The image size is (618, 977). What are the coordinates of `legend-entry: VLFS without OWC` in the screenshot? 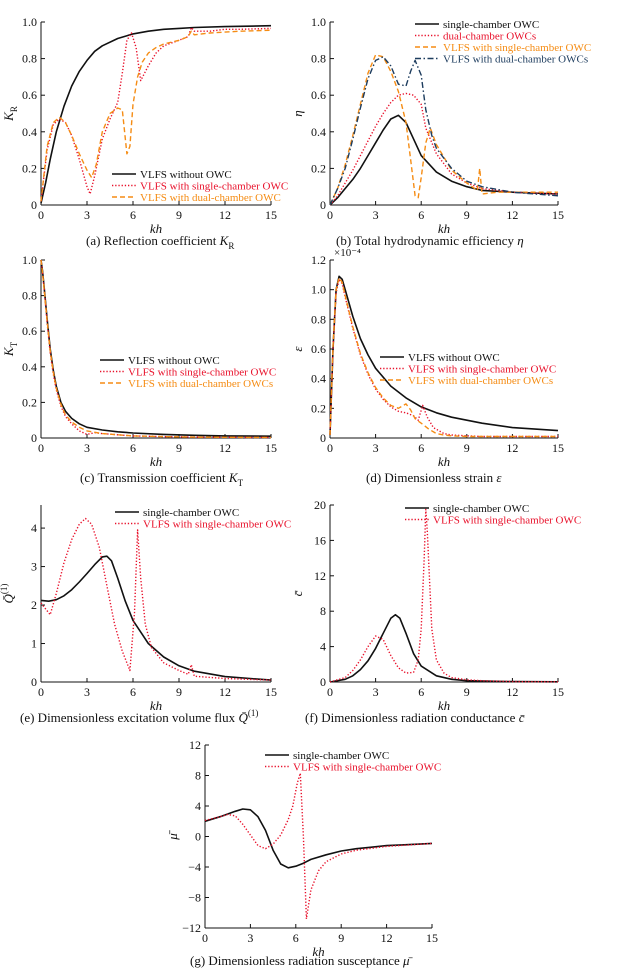 It's located at (454, 358).